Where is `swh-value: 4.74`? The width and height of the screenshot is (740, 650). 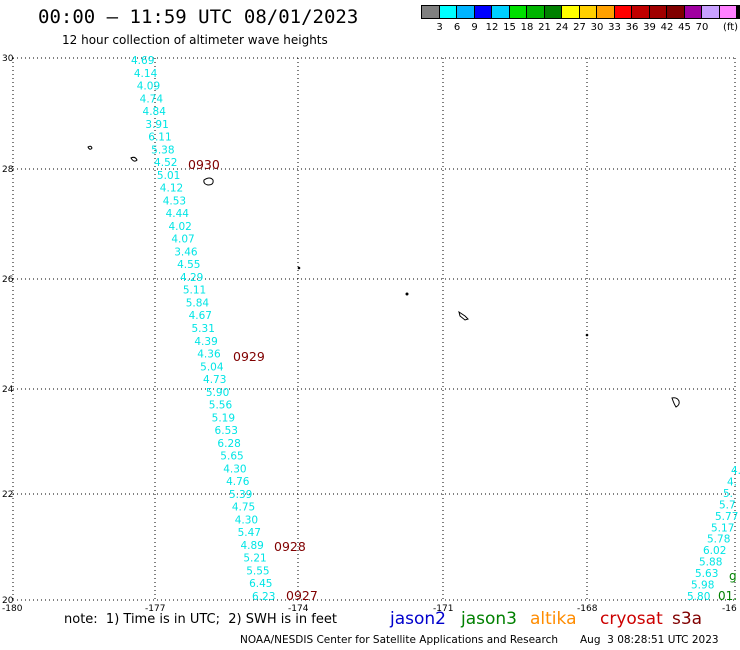 swh-value: 4.74 is located at coordinates (152, 99).